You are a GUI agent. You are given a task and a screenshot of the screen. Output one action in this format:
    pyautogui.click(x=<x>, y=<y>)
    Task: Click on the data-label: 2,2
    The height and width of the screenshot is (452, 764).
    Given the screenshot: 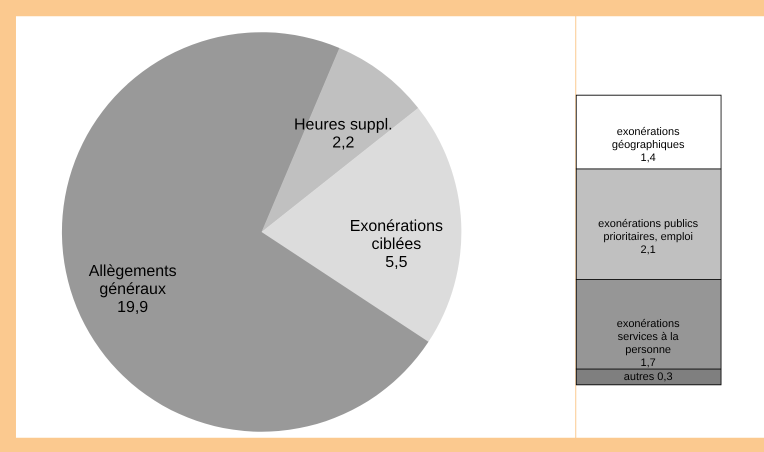 What is the action you would take?
    pyautogui.click(x=343, y=143)
    